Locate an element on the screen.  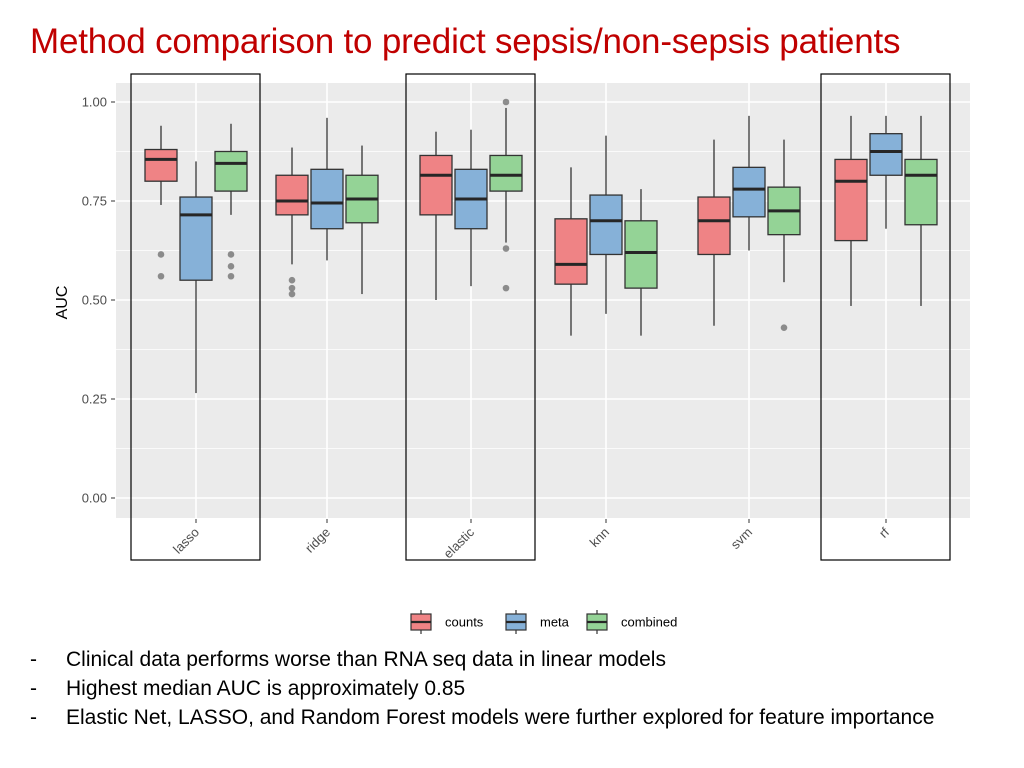
box-combined-knn is located at coordinates (641, 262).